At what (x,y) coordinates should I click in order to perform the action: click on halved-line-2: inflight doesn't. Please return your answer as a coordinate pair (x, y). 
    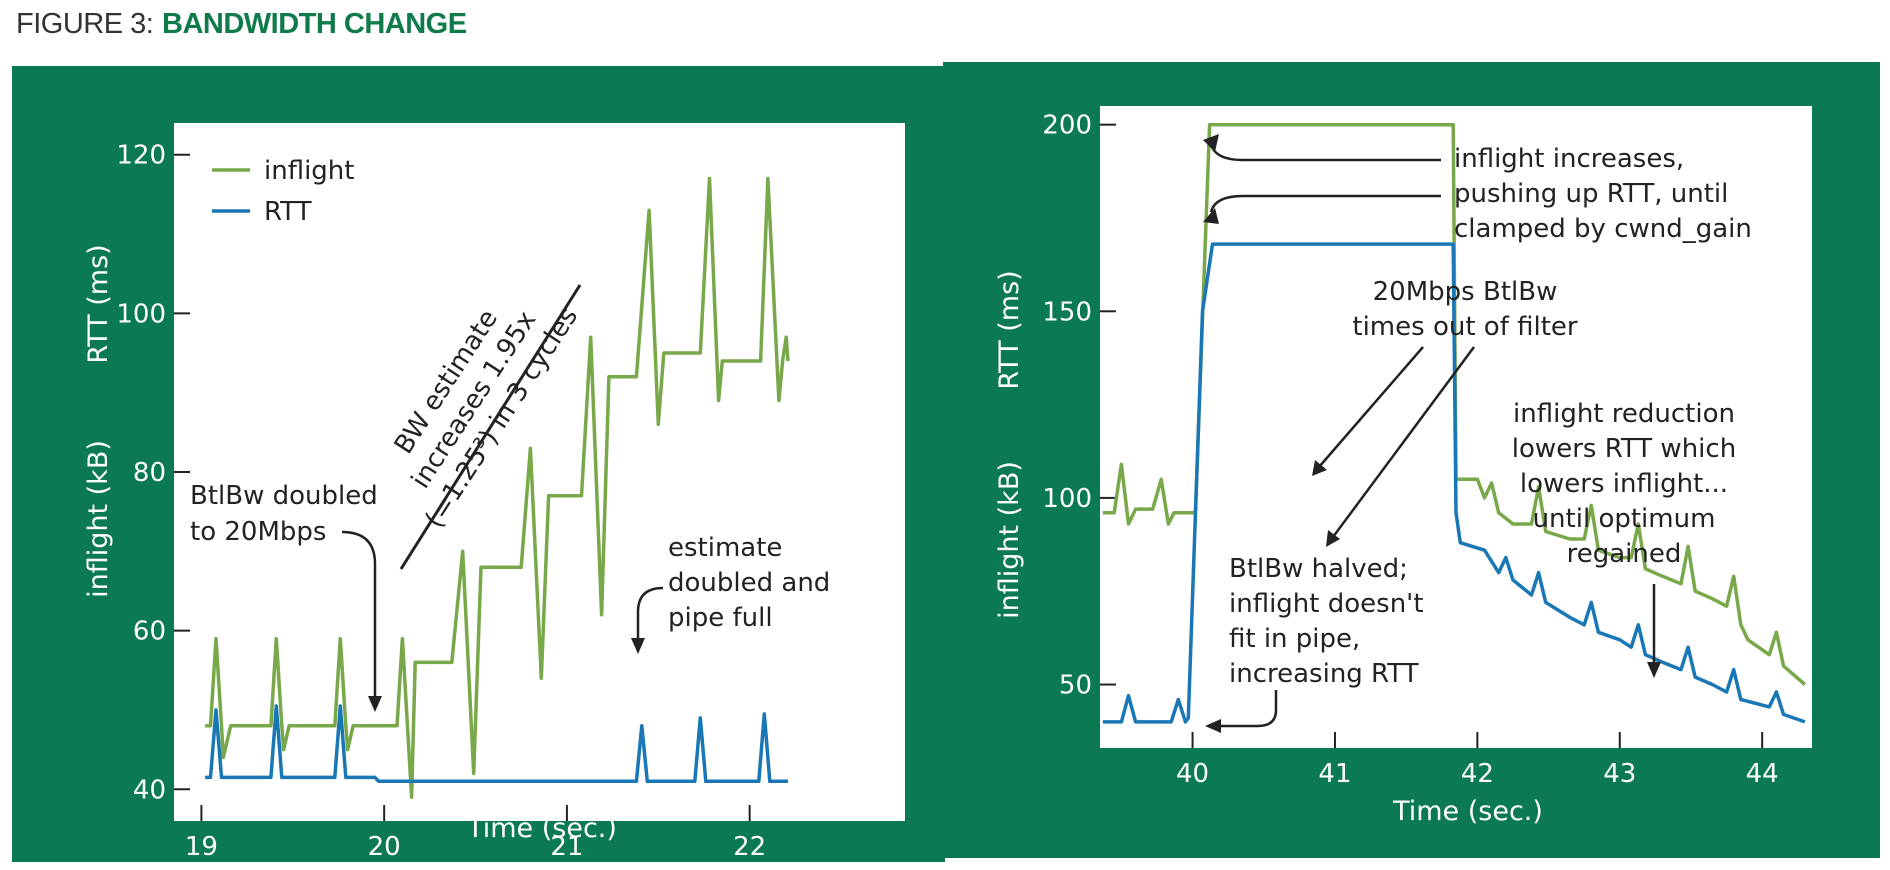
    Looking at the image, I should click on (1326, 604).